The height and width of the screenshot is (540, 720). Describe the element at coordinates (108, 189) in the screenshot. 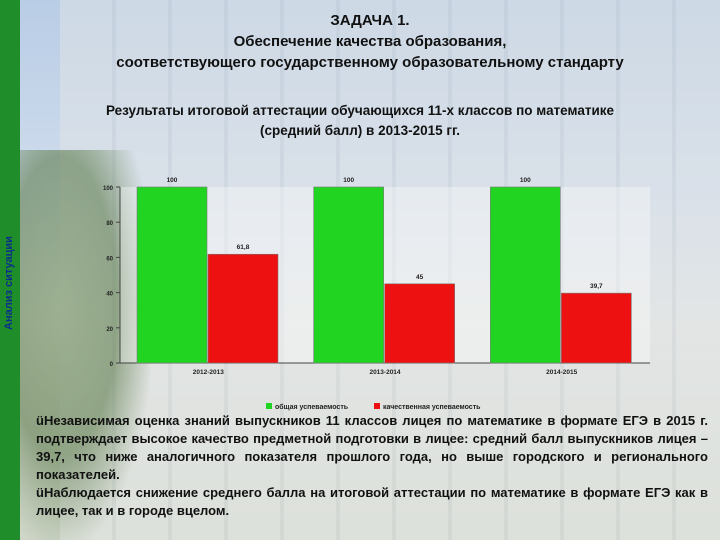

I see `y-tick-label: 100` at that location.